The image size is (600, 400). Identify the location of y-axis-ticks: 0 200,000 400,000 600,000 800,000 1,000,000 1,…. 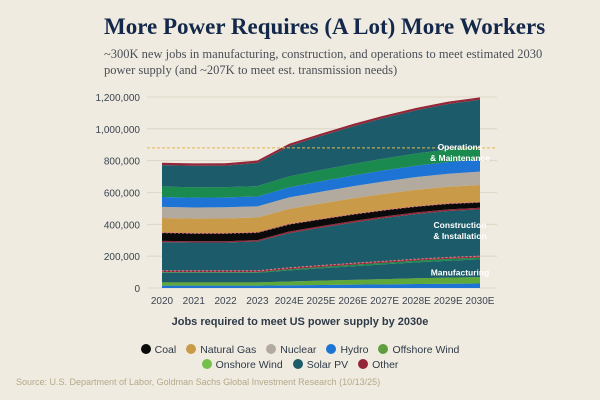
(118, 194).